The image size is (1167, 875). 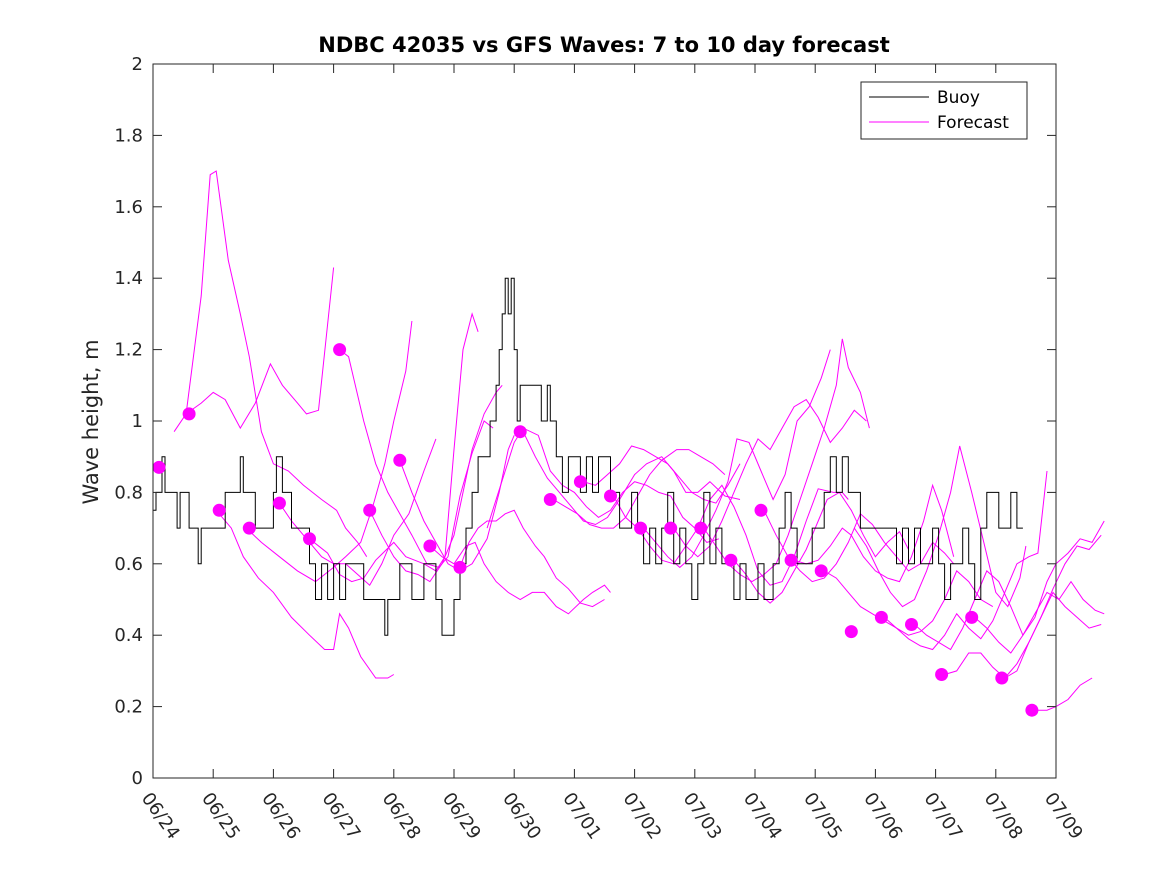 What do you see at coordinates (128, 492) in the screenshot?
I see `y-tick-label-4: 0.8` at bounding box center [128, 492].